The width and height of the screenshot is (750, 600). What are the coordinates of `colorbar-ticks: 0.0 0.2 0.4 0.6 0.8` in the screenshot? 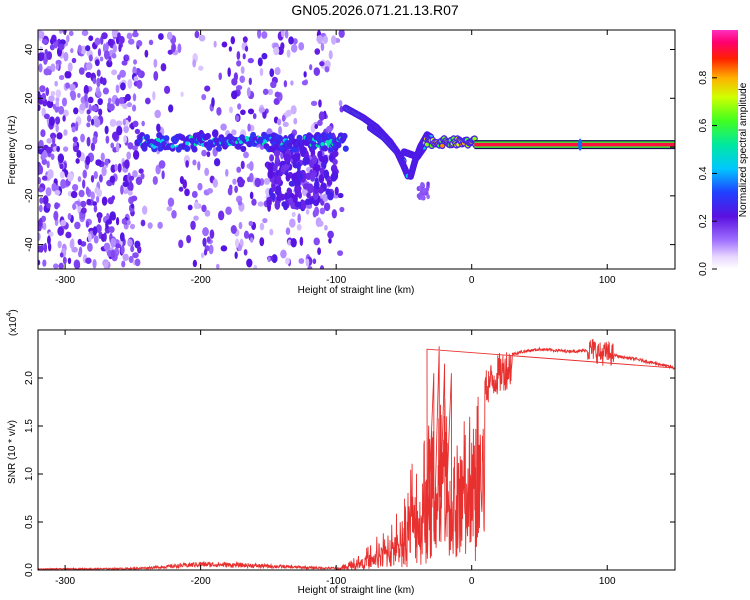 It's located at (707, 173).